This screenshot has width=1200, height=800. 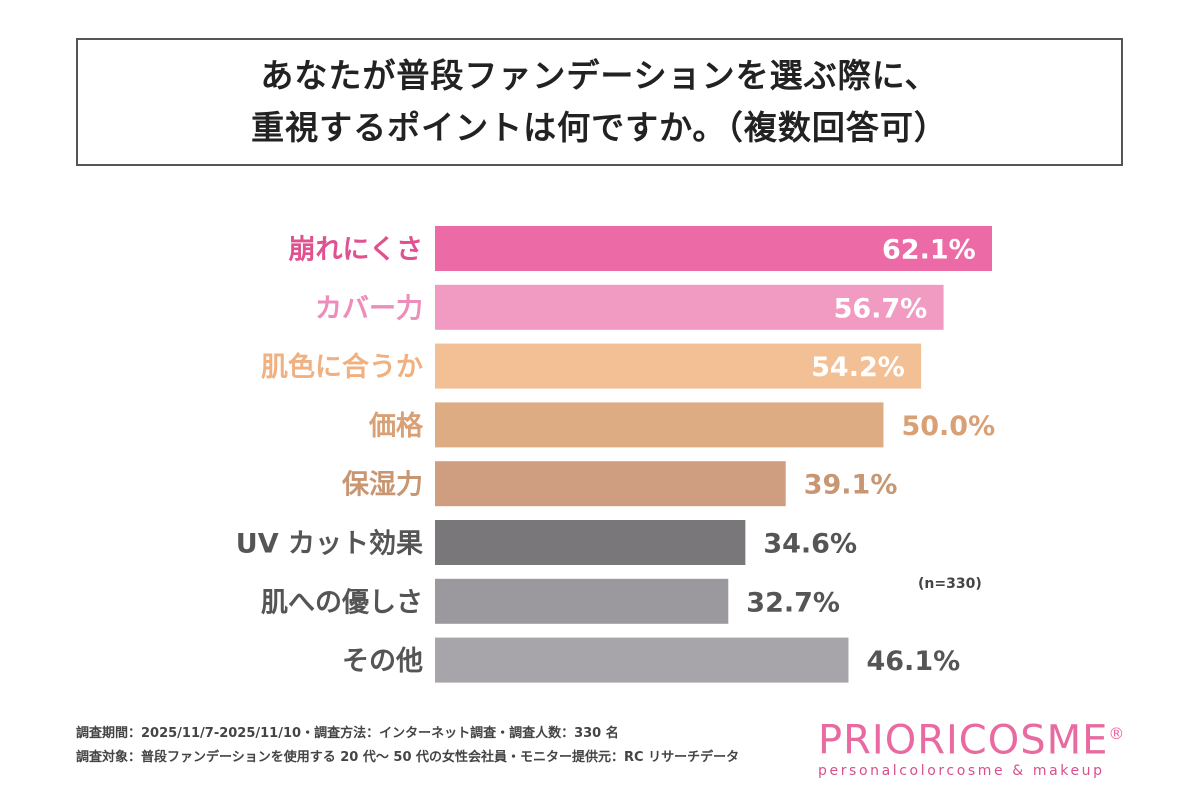 What do you see at coordinates (961, 771) in the screenshot?
I see `logo-tagline: personalcolorcosme & makeup` at bounding box center [961, 771].